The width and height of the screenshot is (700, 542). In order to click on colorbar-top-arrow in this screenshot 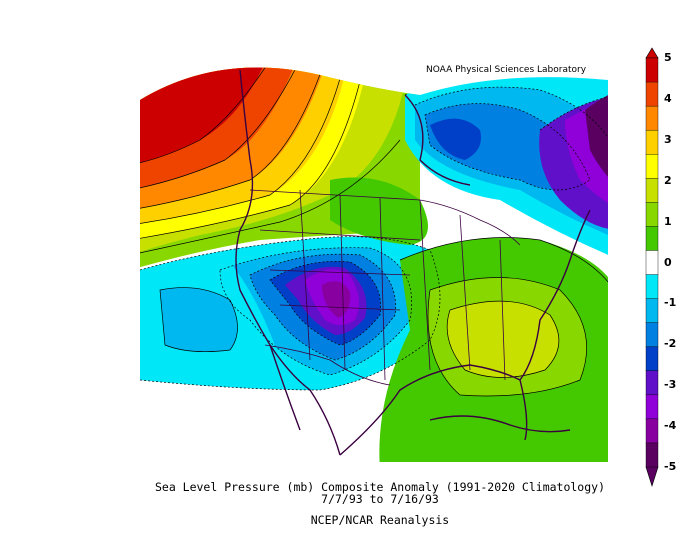, I will do `click(652, 53)`.